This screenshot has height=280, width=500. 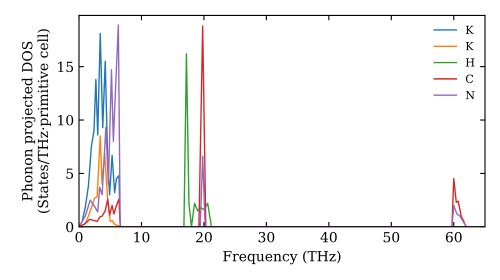 I want to click on x-tick-label: 20, so click(x=204, y=237).